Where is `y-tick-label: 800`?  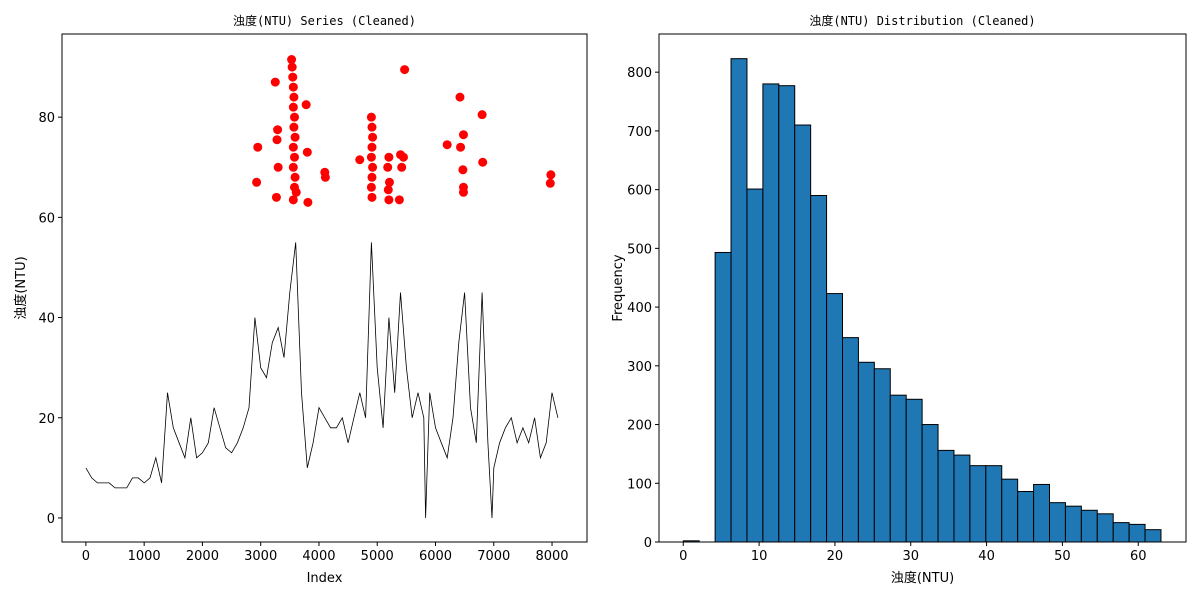
y-tick-label: 800 is located at coordinates (639, 73).